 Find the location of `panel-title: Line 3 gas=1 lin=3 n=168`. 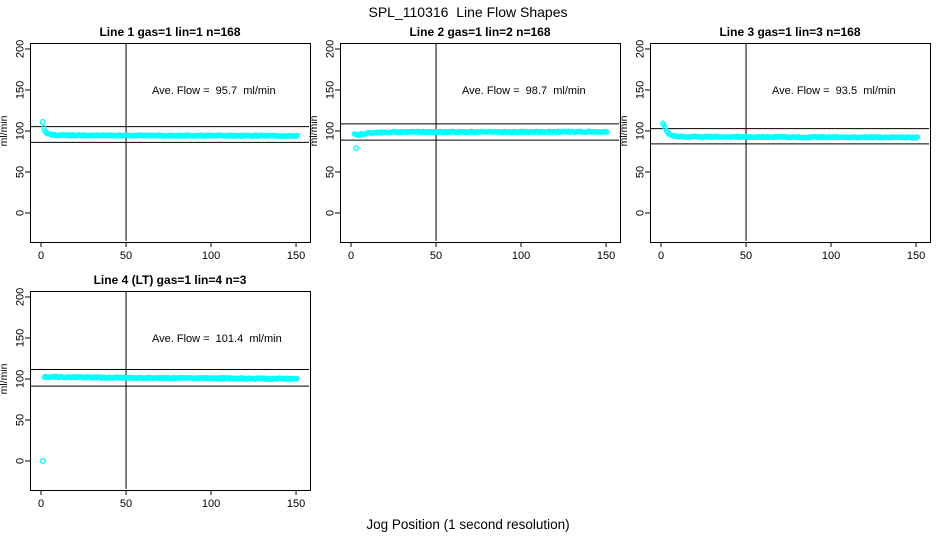

panel-title: Line 3 gas=1 lin=3 n=168 is located at coordinates (789, 32).